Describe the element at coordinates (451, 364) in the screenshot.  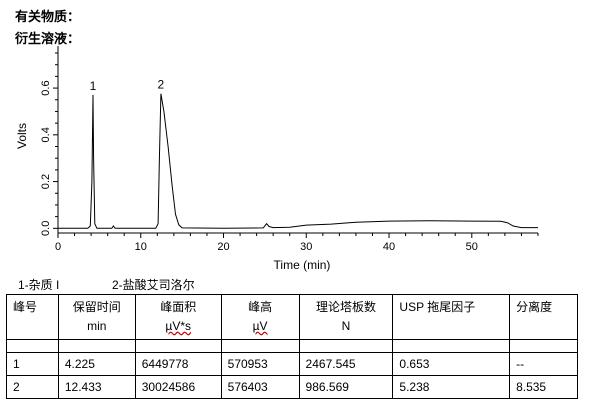
I see `table-cell: 0.653` at that location.